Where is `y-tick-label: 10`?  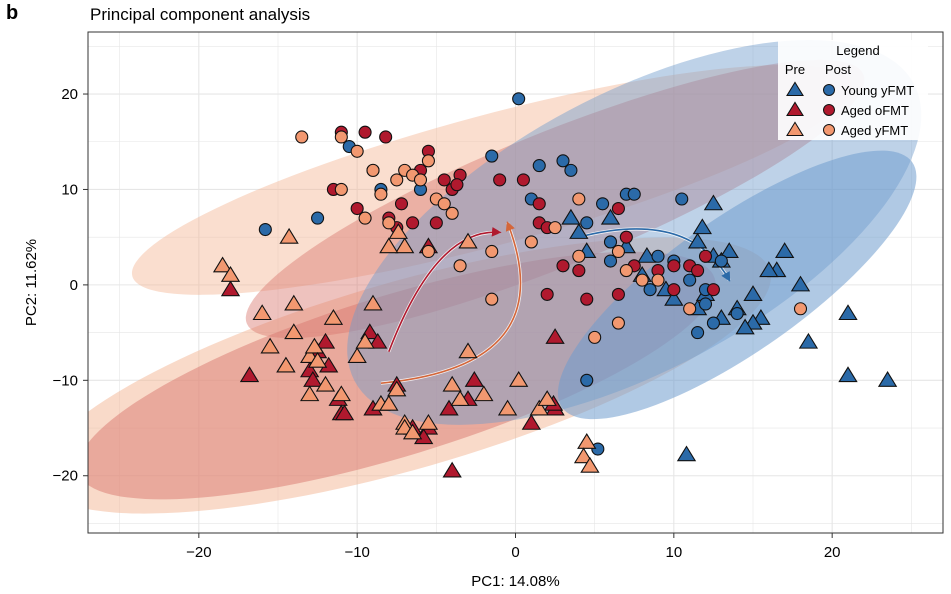 y-tick-label: 10 is located at coordinates (69, 189).